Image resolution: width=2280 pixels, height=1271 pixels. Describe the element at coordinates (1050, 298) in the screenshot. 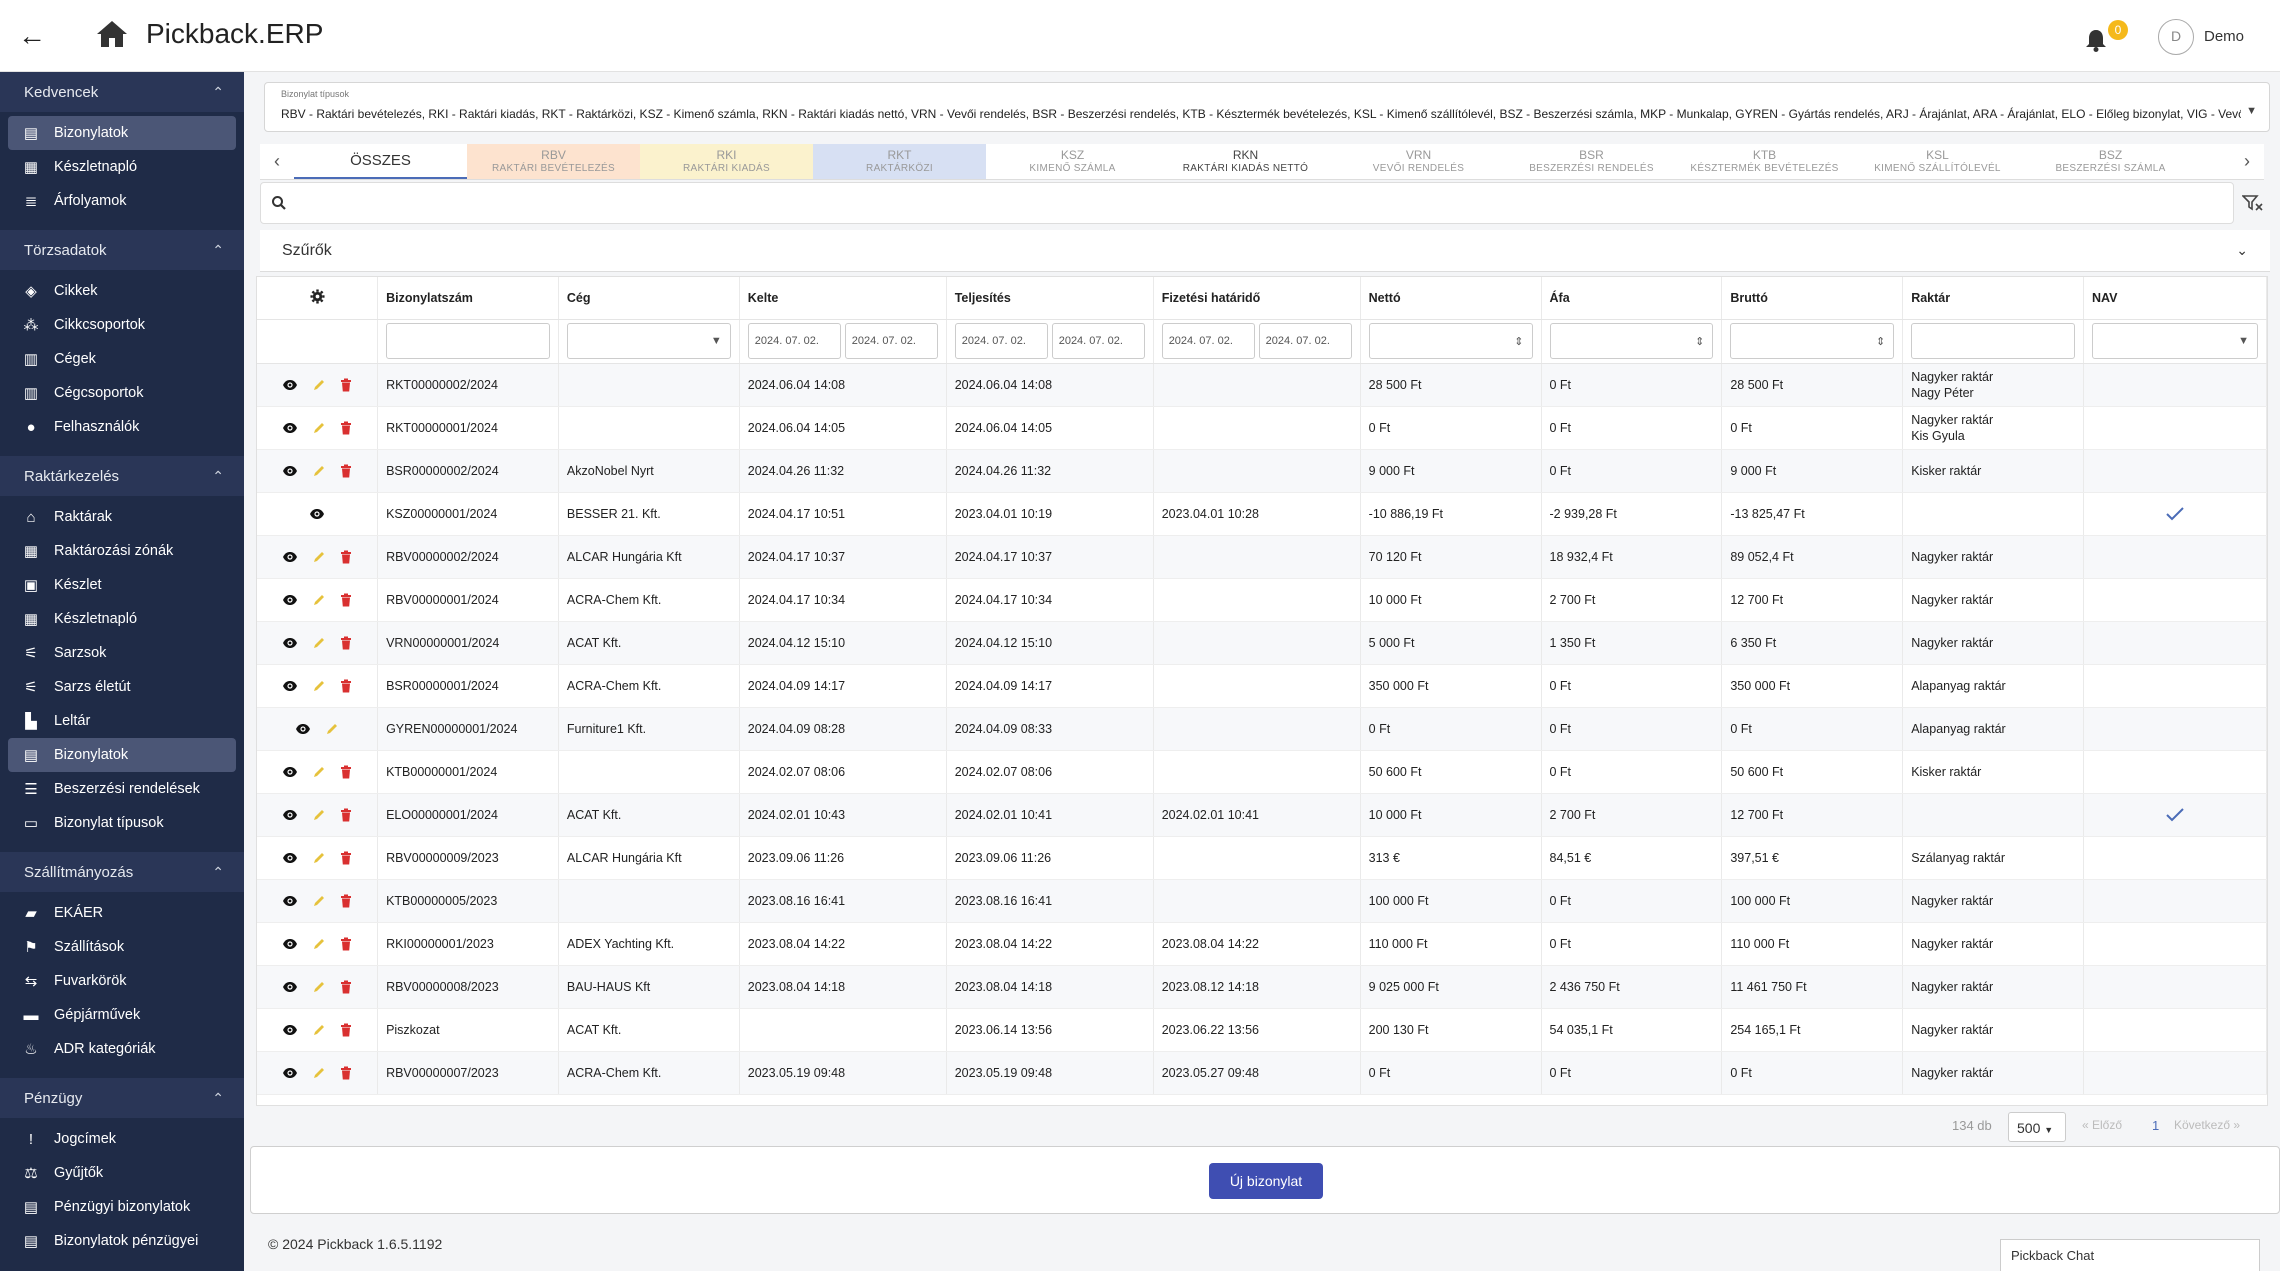

I see `col-fulfillment-date: Teljesítés` at that location.